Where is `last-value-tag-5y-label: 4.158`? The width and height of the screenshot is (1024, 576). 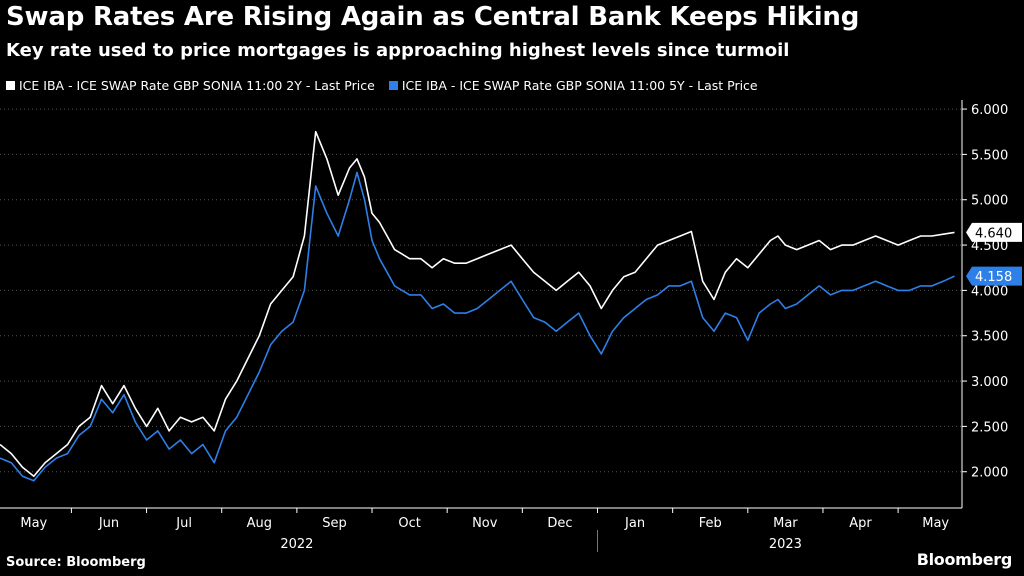 last-value-tag-5y-label: 4.158 is located at coordinates (993, 277).